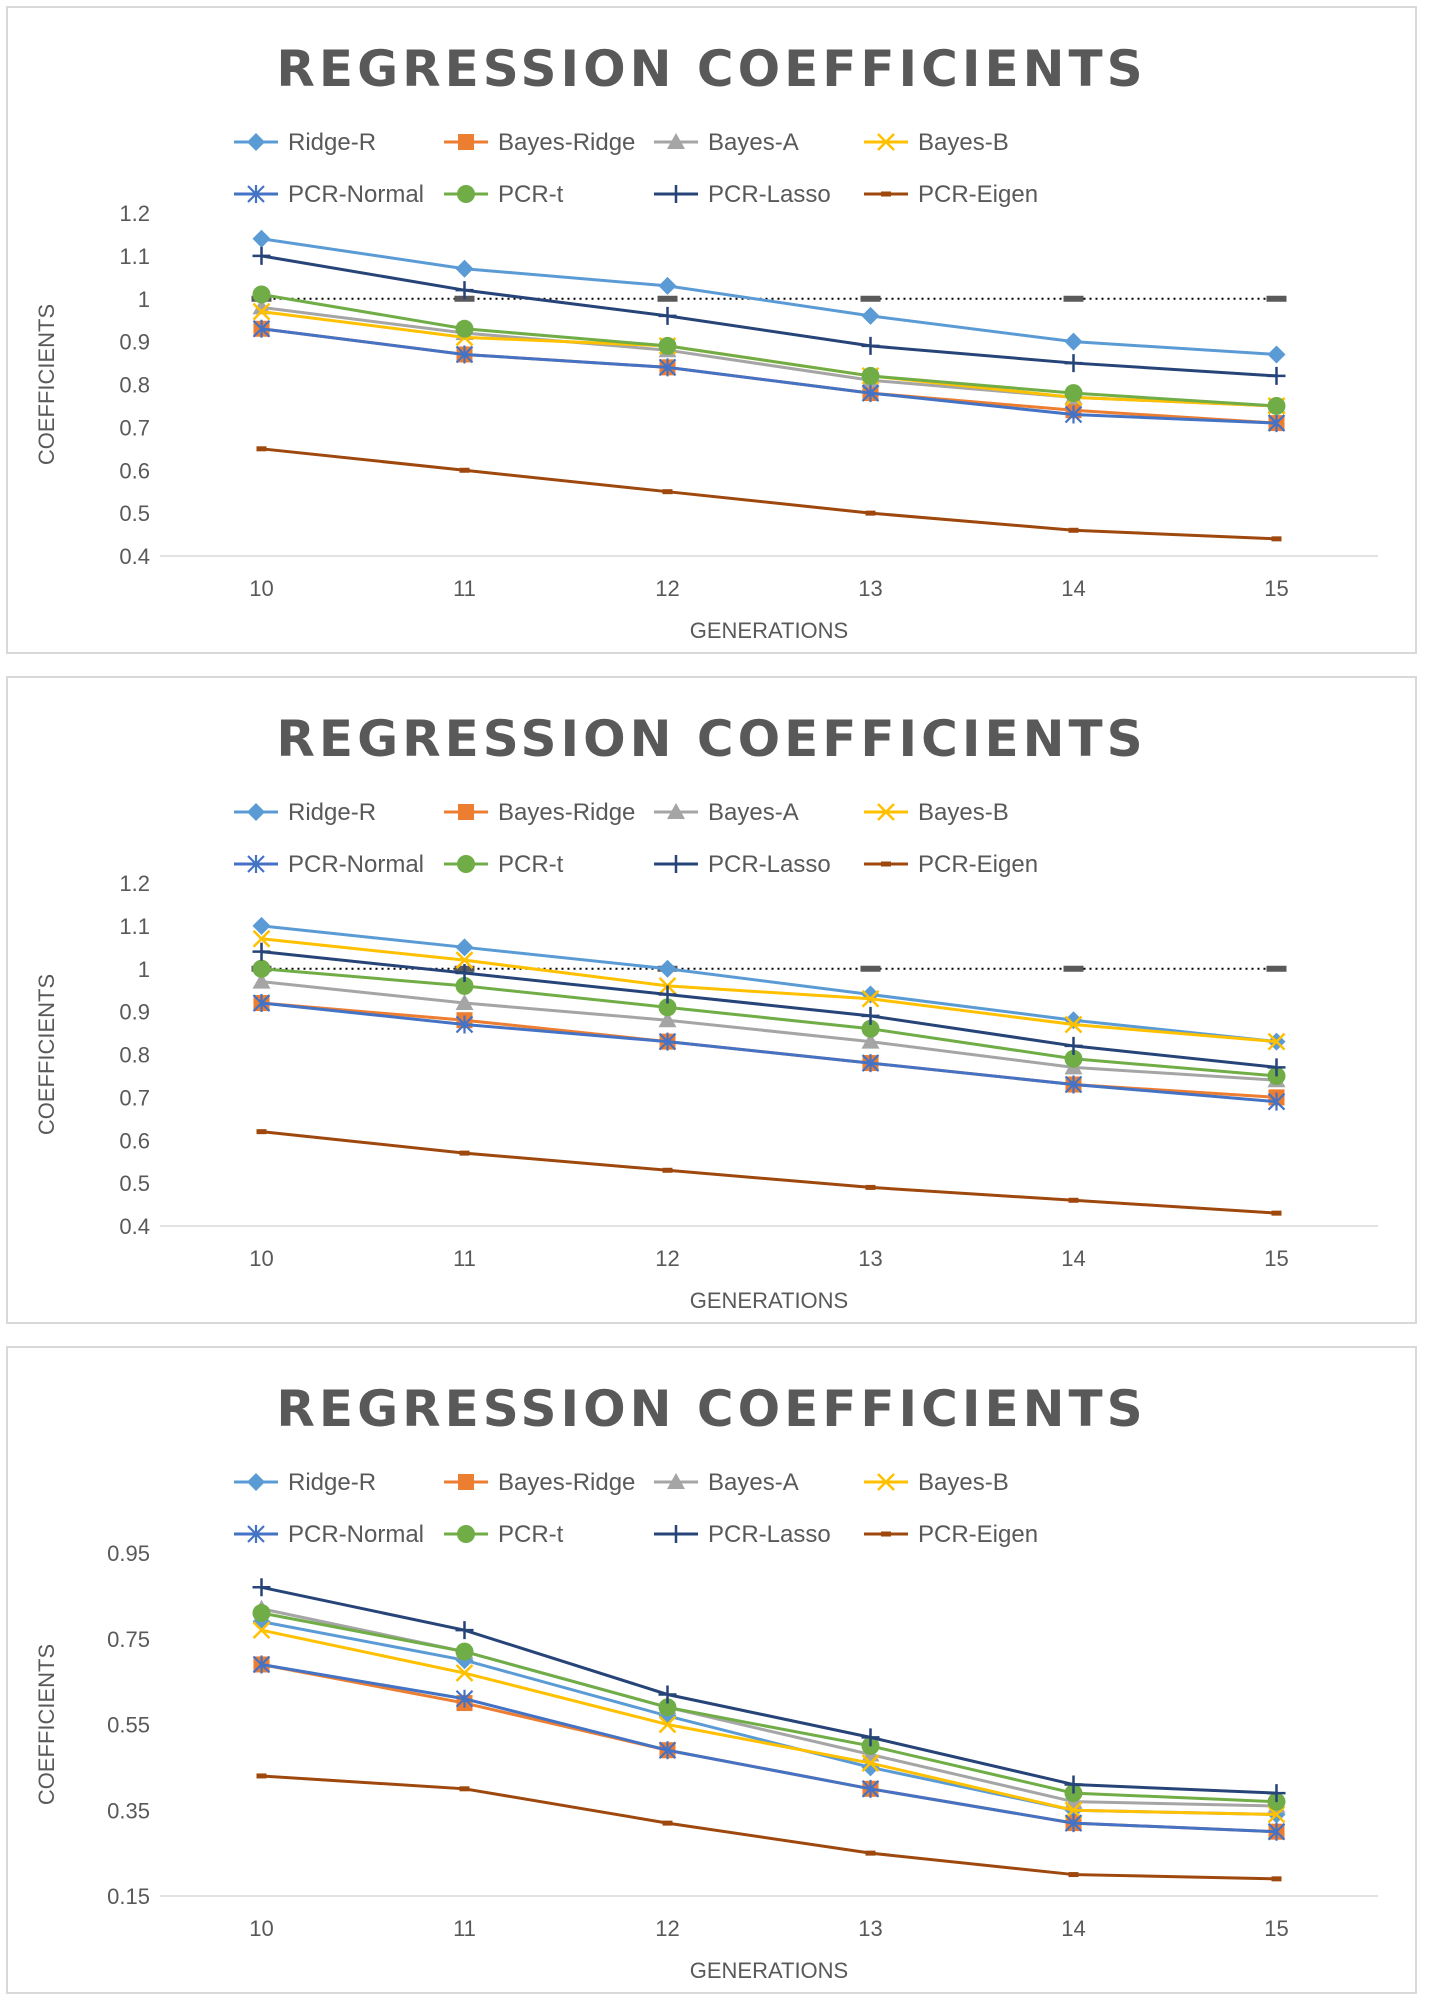 This screenshot has width=1429, height=2001. Describe the element at coordinates (676, 1534) in the screenshot. I see `legend-marker-plus-icon` at that location.